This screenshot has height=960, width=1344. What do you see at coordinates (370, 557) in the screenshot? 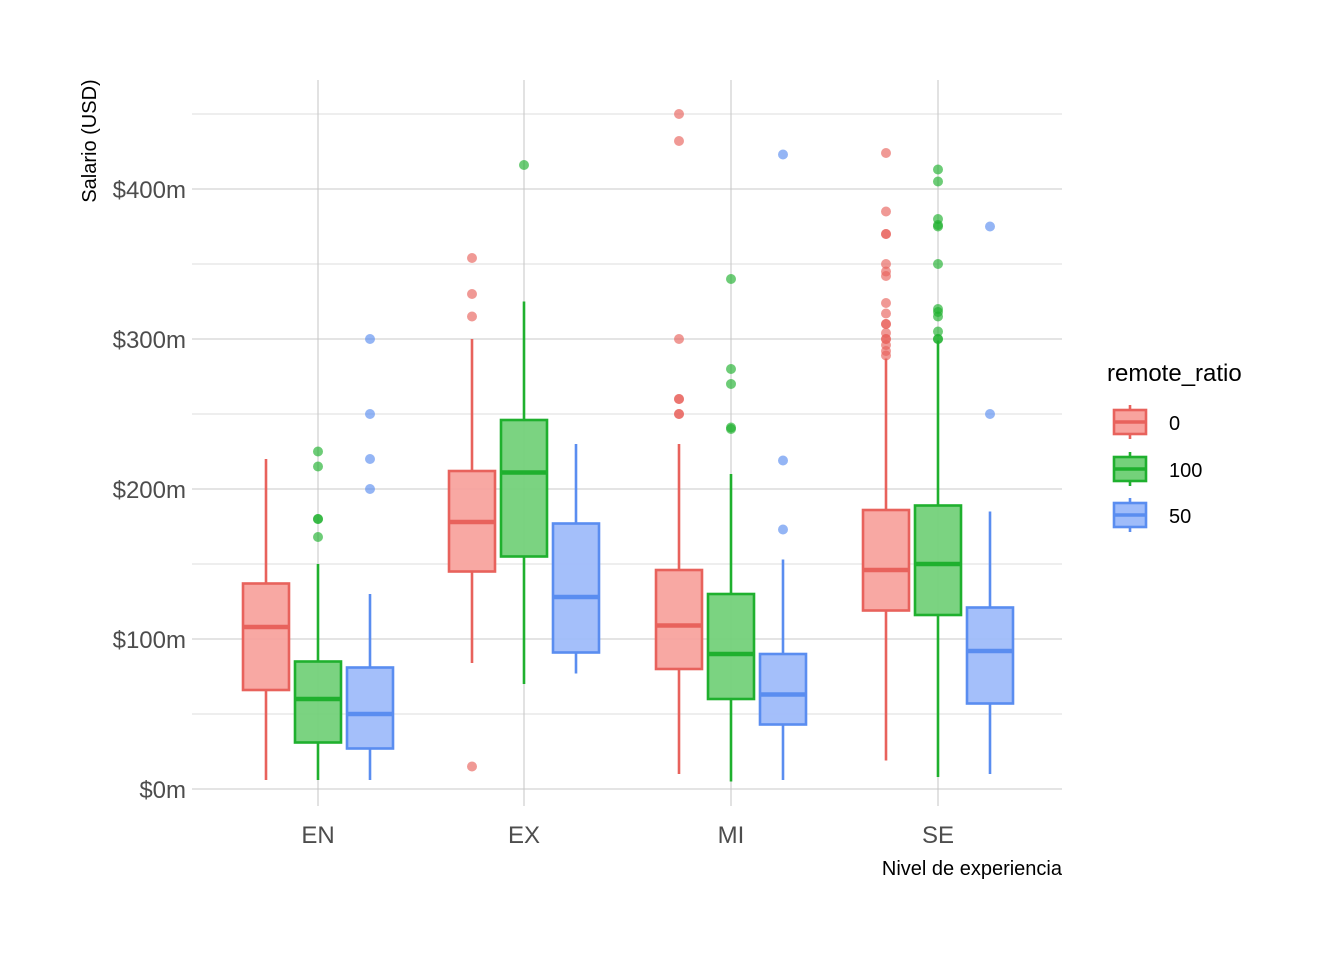
I see `box-50-EN` at bounding box center [370, 557].